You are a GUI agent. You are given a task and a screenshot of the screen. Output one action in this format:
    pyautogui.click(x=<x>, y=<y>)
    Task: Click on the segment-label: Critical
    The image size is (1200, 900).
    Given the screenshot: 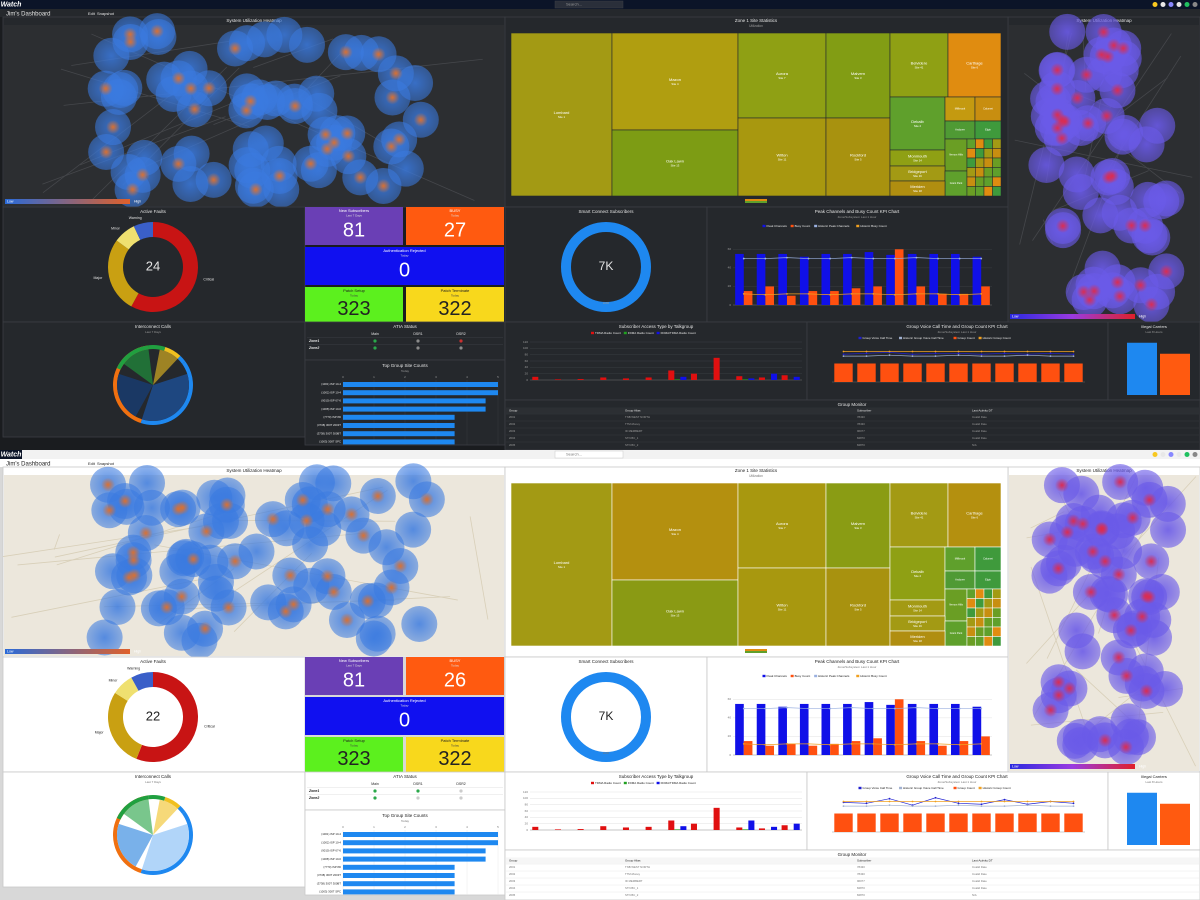 What is the action you would take?
    pyautogui.click(x=209, y=726)
    